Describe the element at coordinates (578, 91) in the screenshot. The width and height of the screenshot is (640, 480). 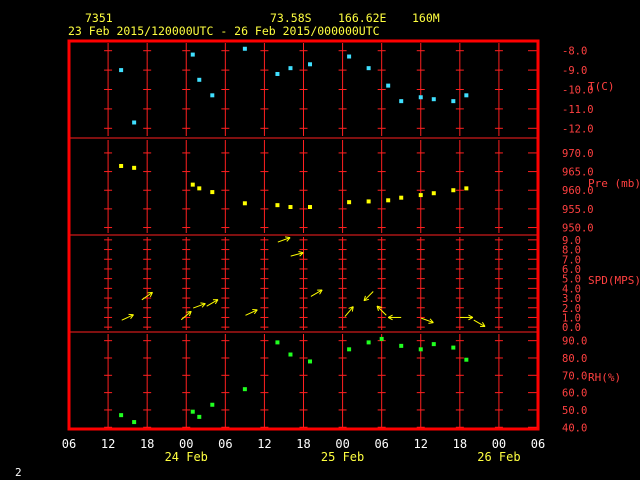
I see `y-tick-label: -10.0` at that location.